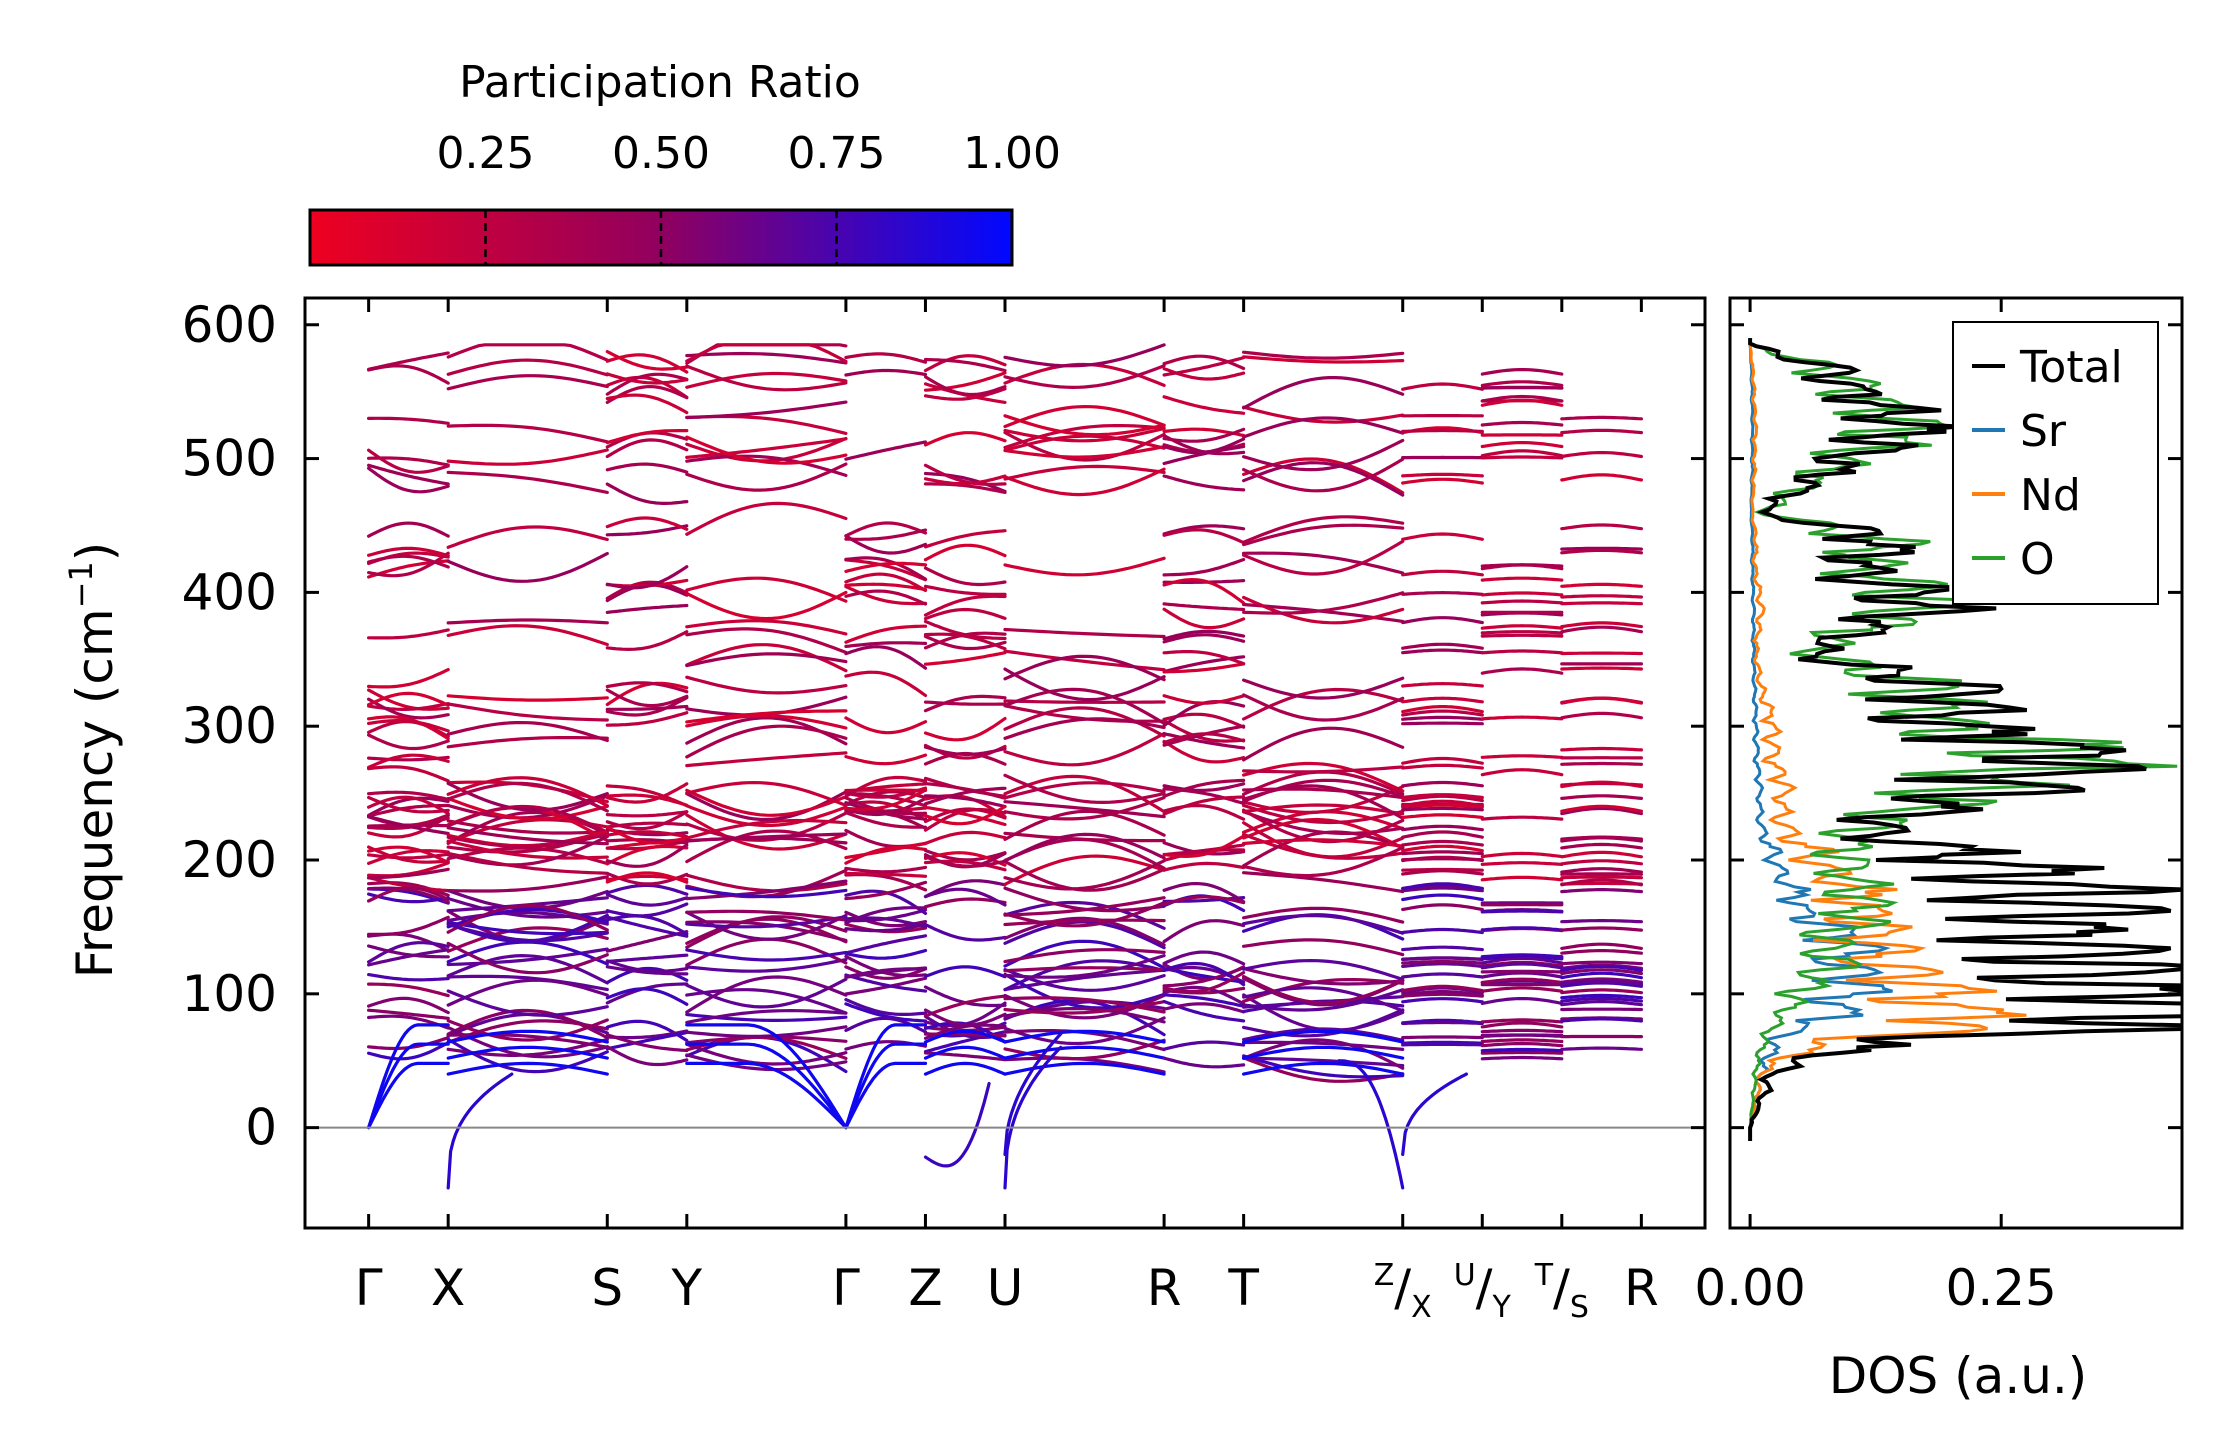 The height and width of the screenshot is (1455, 2222). Describe the element at coordinates (2043, 431) in the screenshot. I see `legend-label: Sr` at that location.